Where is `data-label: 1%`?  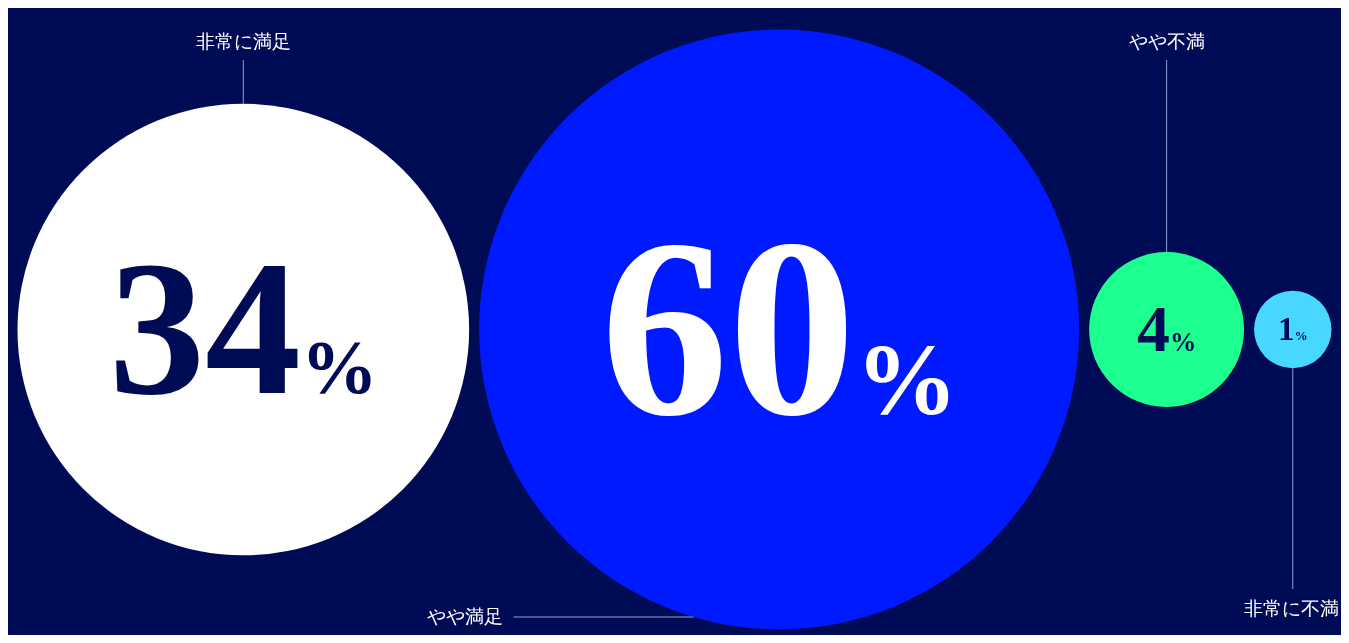 data-label: 1% is located at coordinates (1292, 329).